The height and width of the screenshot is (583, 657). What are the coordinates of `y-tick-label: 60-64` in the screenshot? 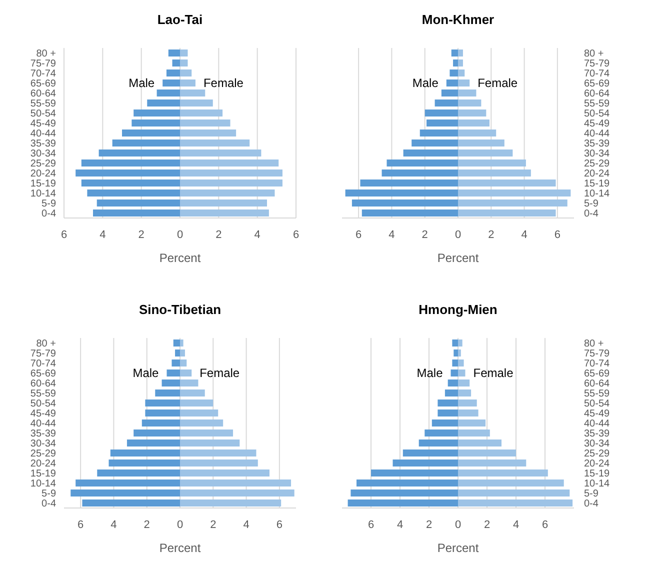 It's located at (597, 384).